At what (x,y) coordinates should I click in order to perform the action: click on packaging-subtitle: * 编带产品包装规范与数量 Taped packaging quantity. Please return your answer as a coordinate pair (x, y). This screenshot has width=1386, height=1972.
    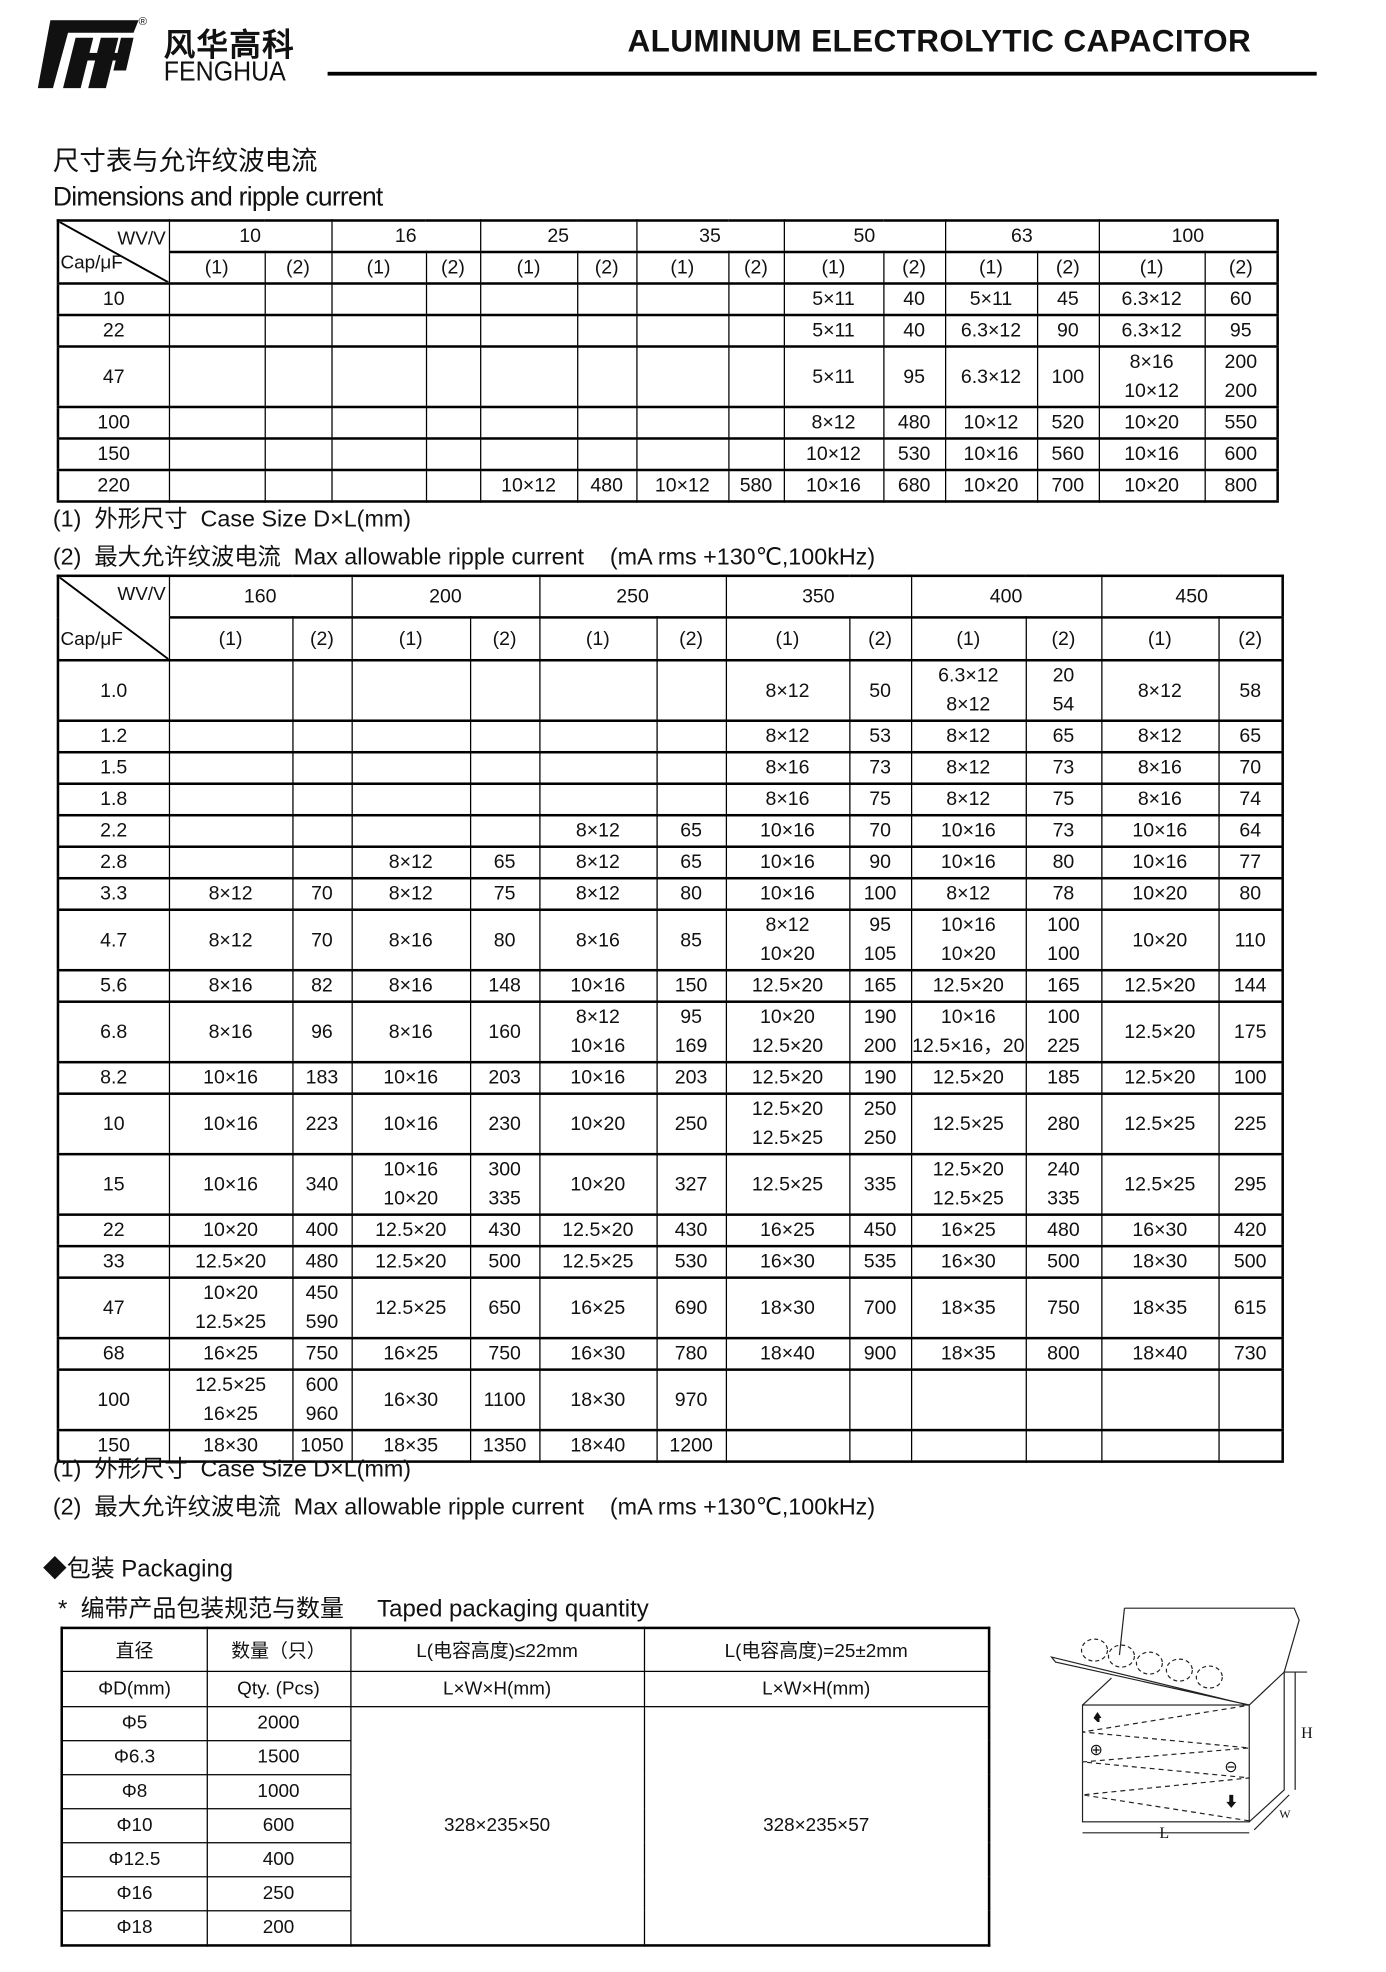
    Looking at the image, I should click on (353, 1609).